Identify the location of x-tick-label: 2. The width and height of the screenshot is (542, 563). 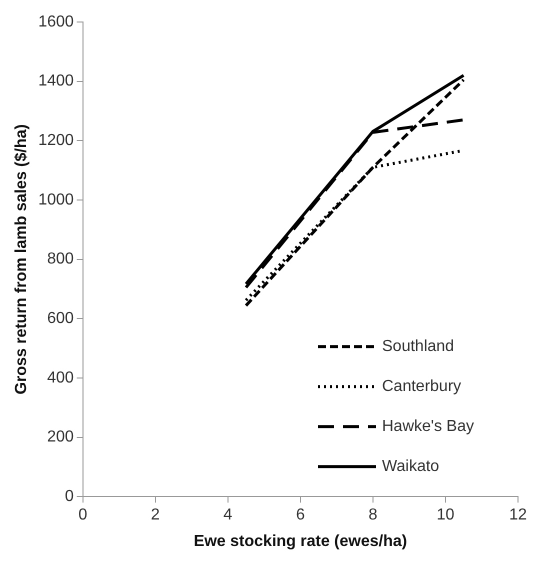
(155, 515).